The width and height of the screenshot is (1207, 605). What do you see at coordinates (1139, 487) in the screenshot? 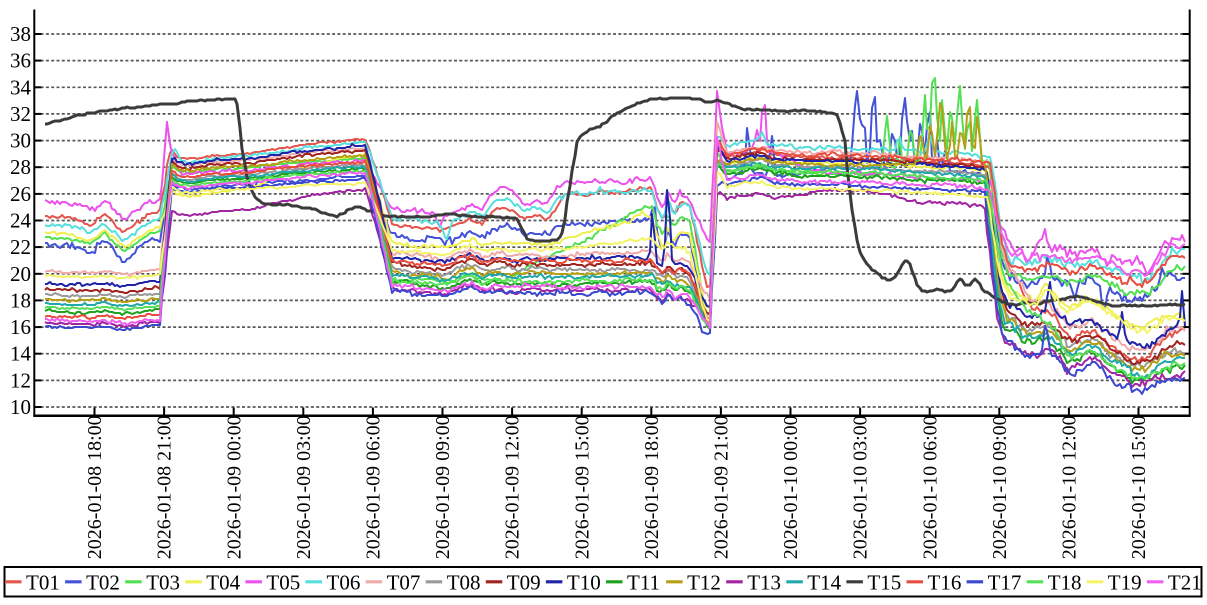
I see `svg-text: 2026-01-10 15:00` at bounding box center [1139, 487].